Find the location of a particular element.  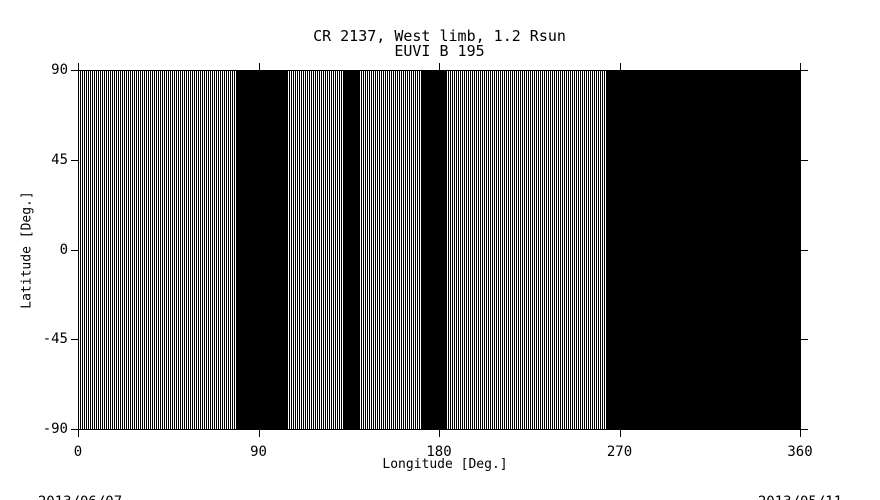

x-tick-label: 90 is located at coordinates (258, 452).